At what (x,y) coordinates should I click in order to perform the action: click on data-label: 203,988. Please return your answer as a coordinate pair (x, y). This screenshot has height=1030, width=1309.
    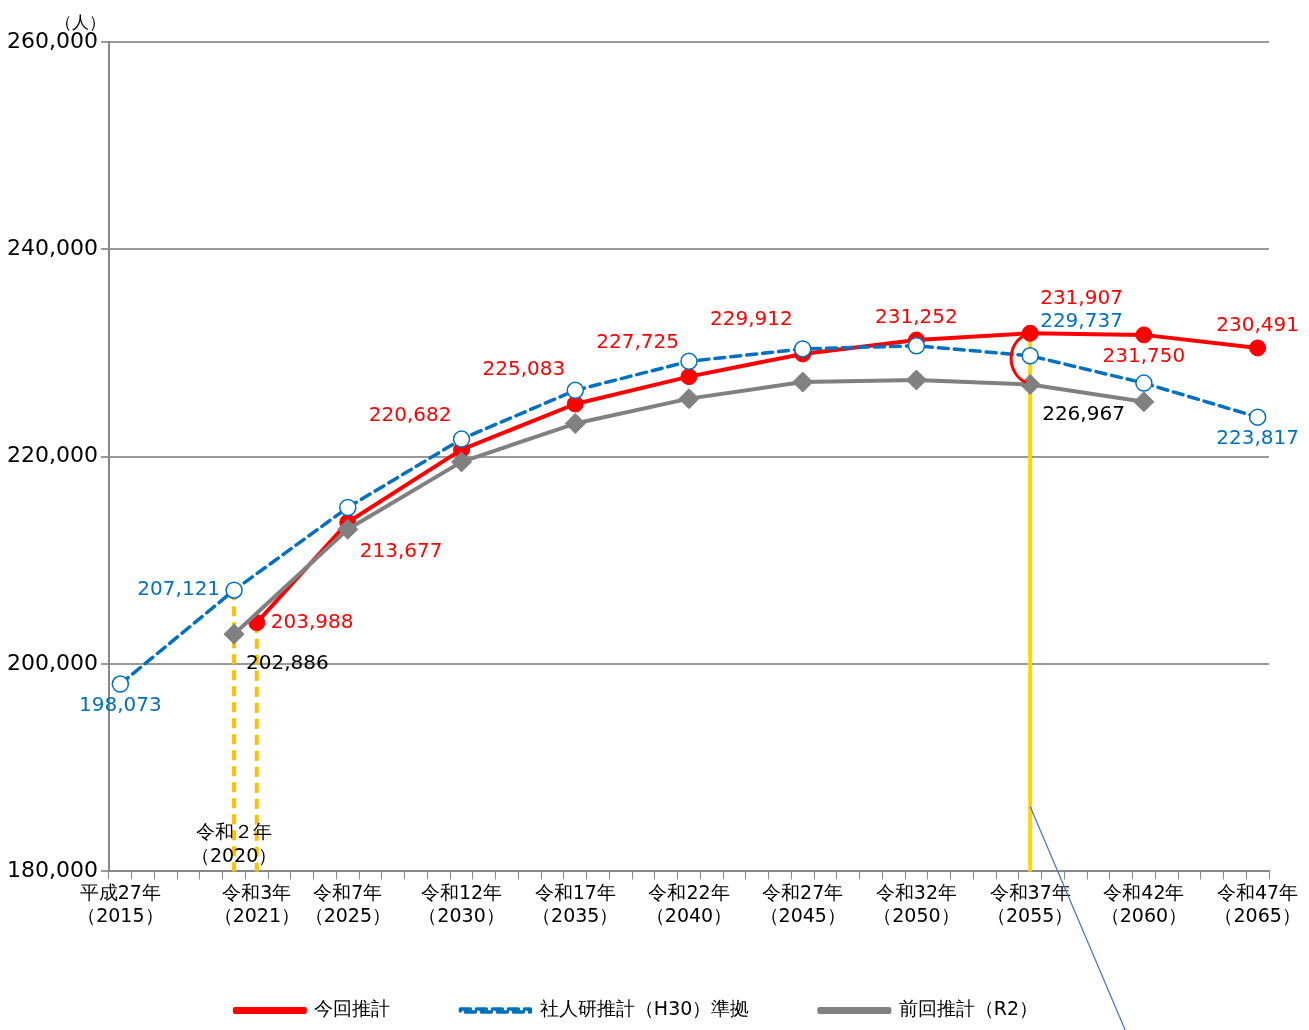
    Looking at the image, I should click on (312, 620).